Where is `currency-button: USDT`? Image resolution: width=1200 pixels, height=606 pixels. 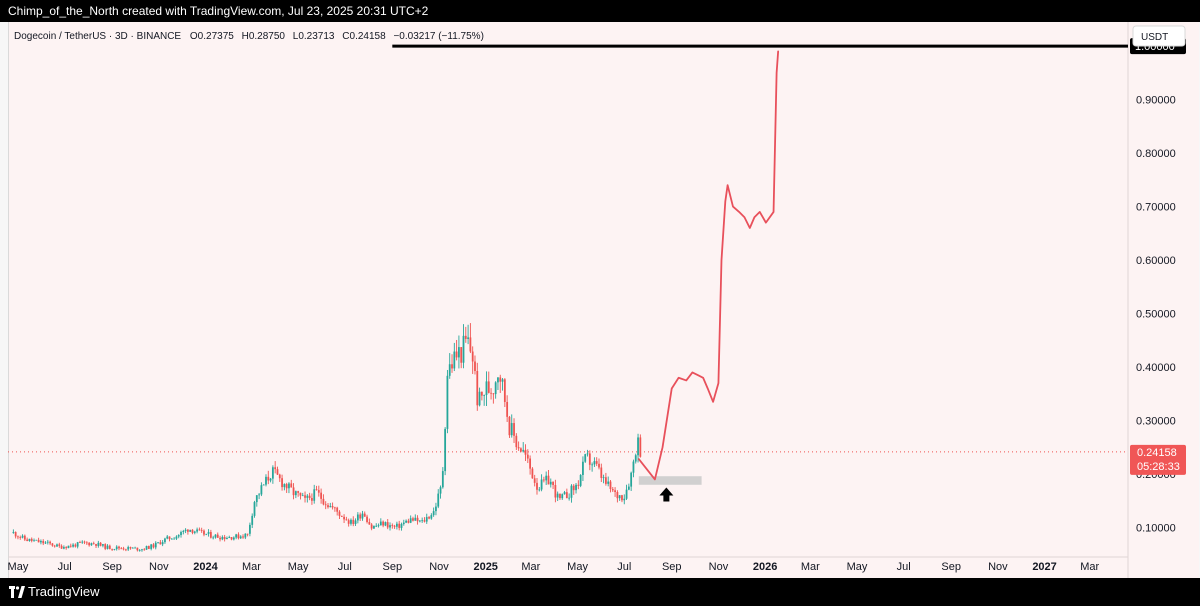 currency-button: USDT is located at coordinates (1159, 36).